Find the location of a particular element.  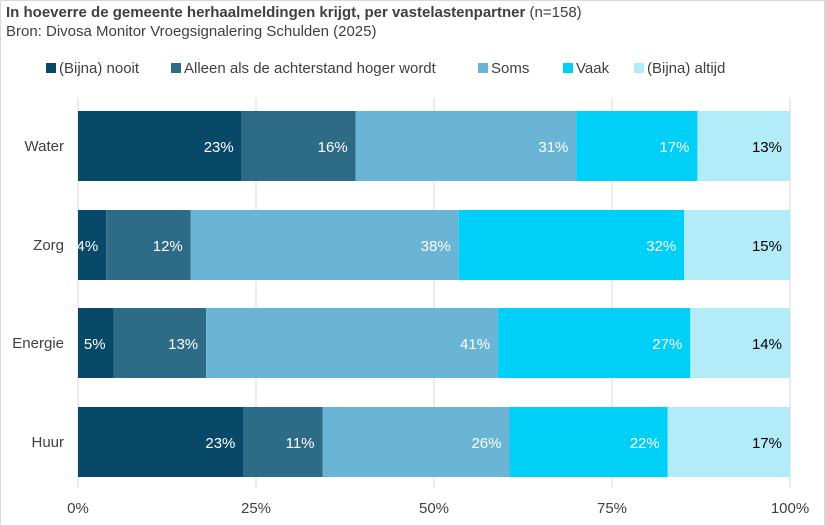

data-label: 12% is located at coordinates (168, 246).